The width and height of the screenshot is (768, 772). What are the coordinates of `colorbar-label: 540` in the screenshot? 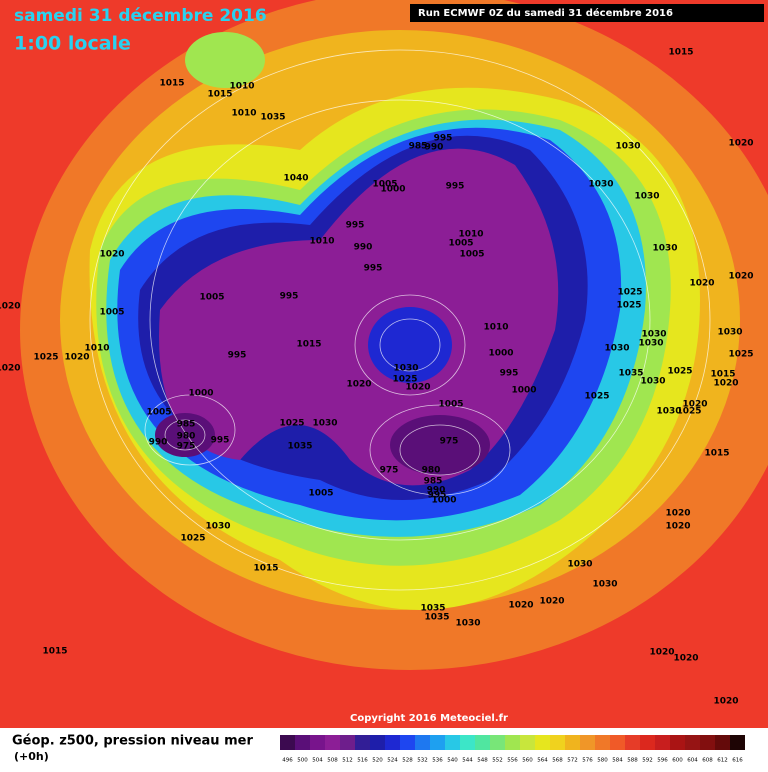 It's located at (452, 761).